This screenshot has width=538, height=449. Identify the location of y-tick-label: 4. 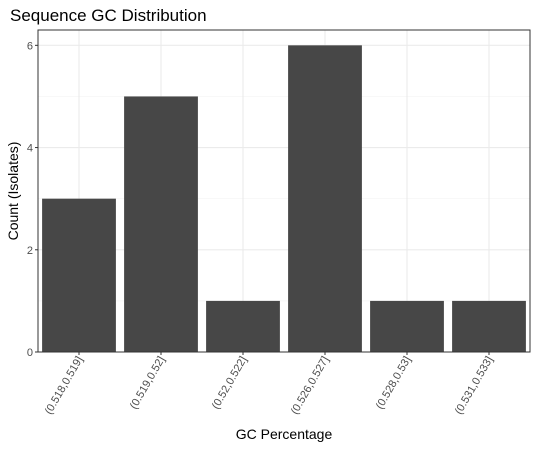
(30, 149).